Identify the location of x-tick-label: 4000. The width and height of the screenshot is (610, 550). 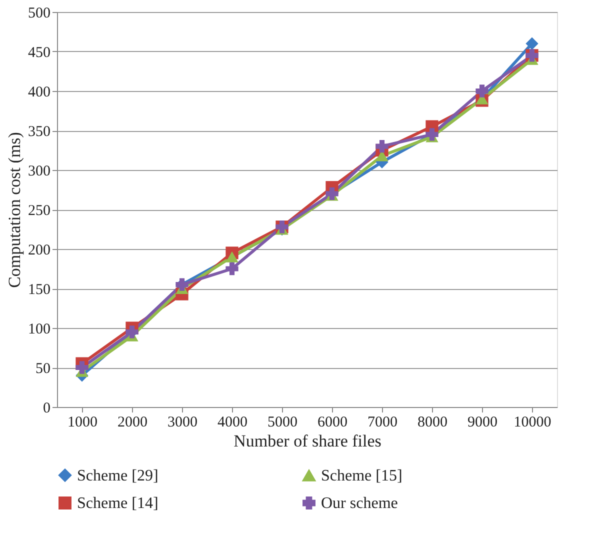
(233, 422).